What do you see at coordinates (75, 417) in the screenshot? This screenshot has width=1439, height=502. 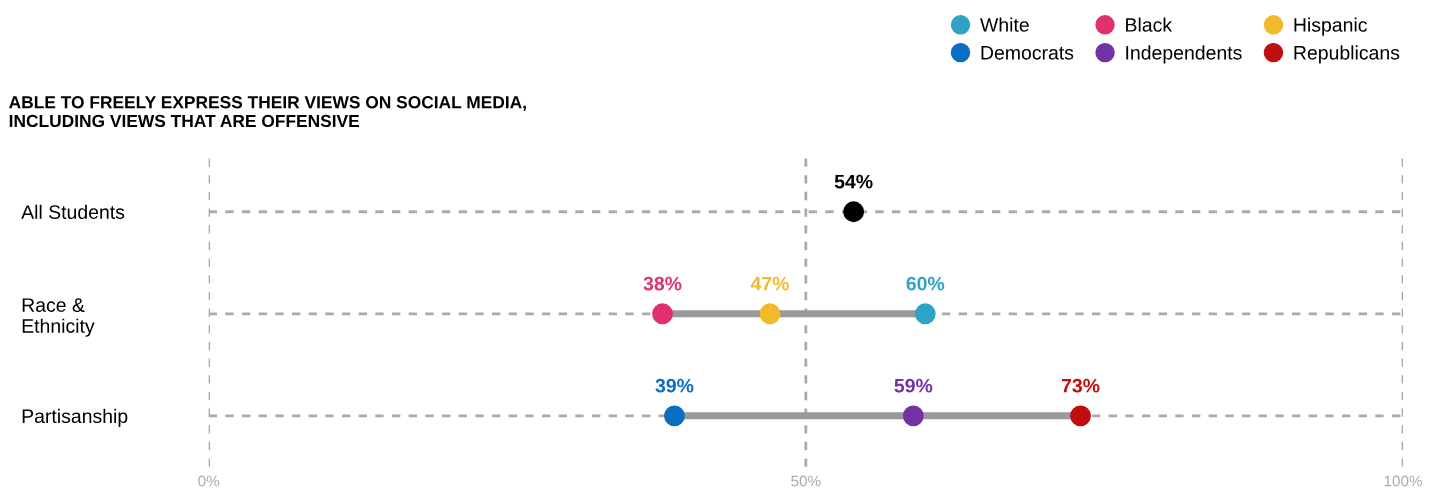 I see `y-tick-label: Partisanship` at bounding box center [75, 417].